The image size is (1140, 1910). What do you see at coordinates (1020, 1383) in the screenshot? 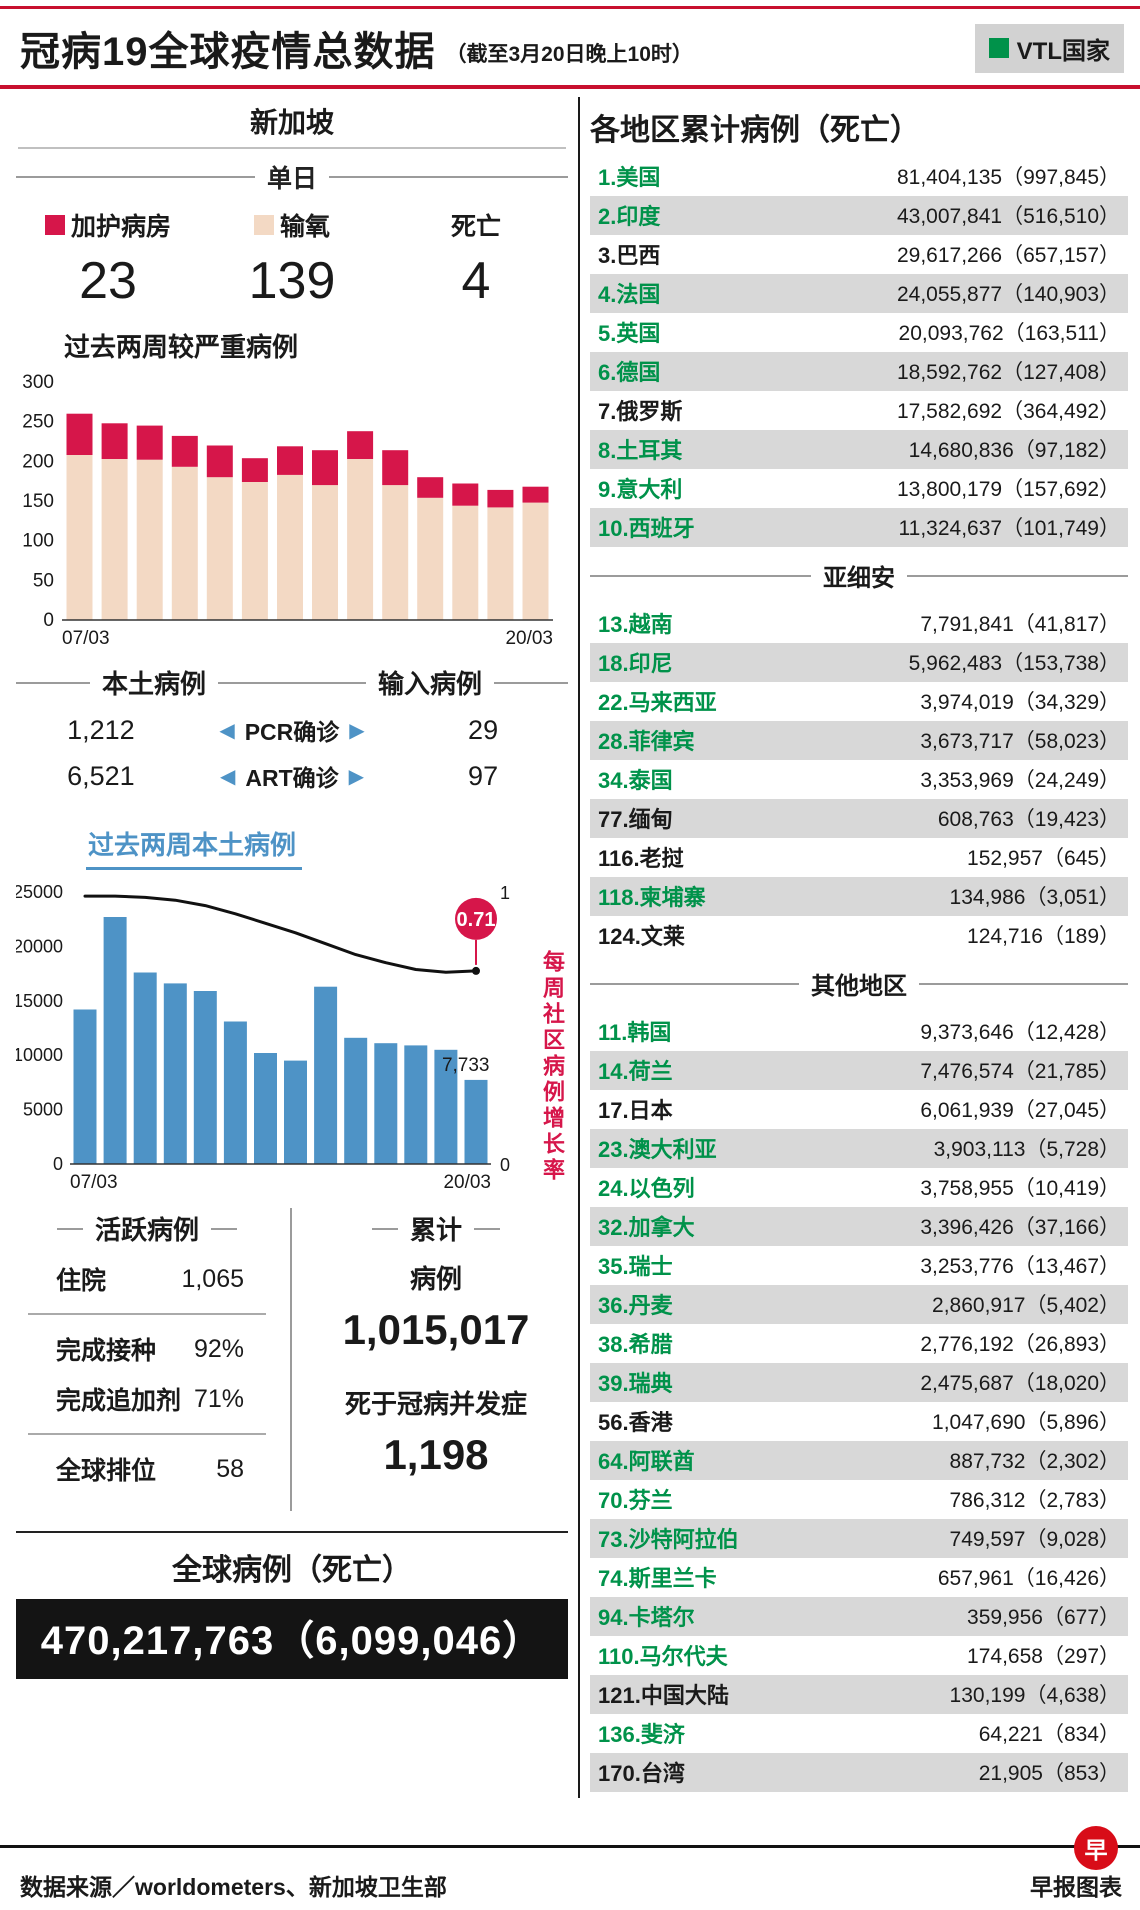
I see `country-cases-deaths: 2,475,687（18,020）` at bounding box center [1020, 1383].